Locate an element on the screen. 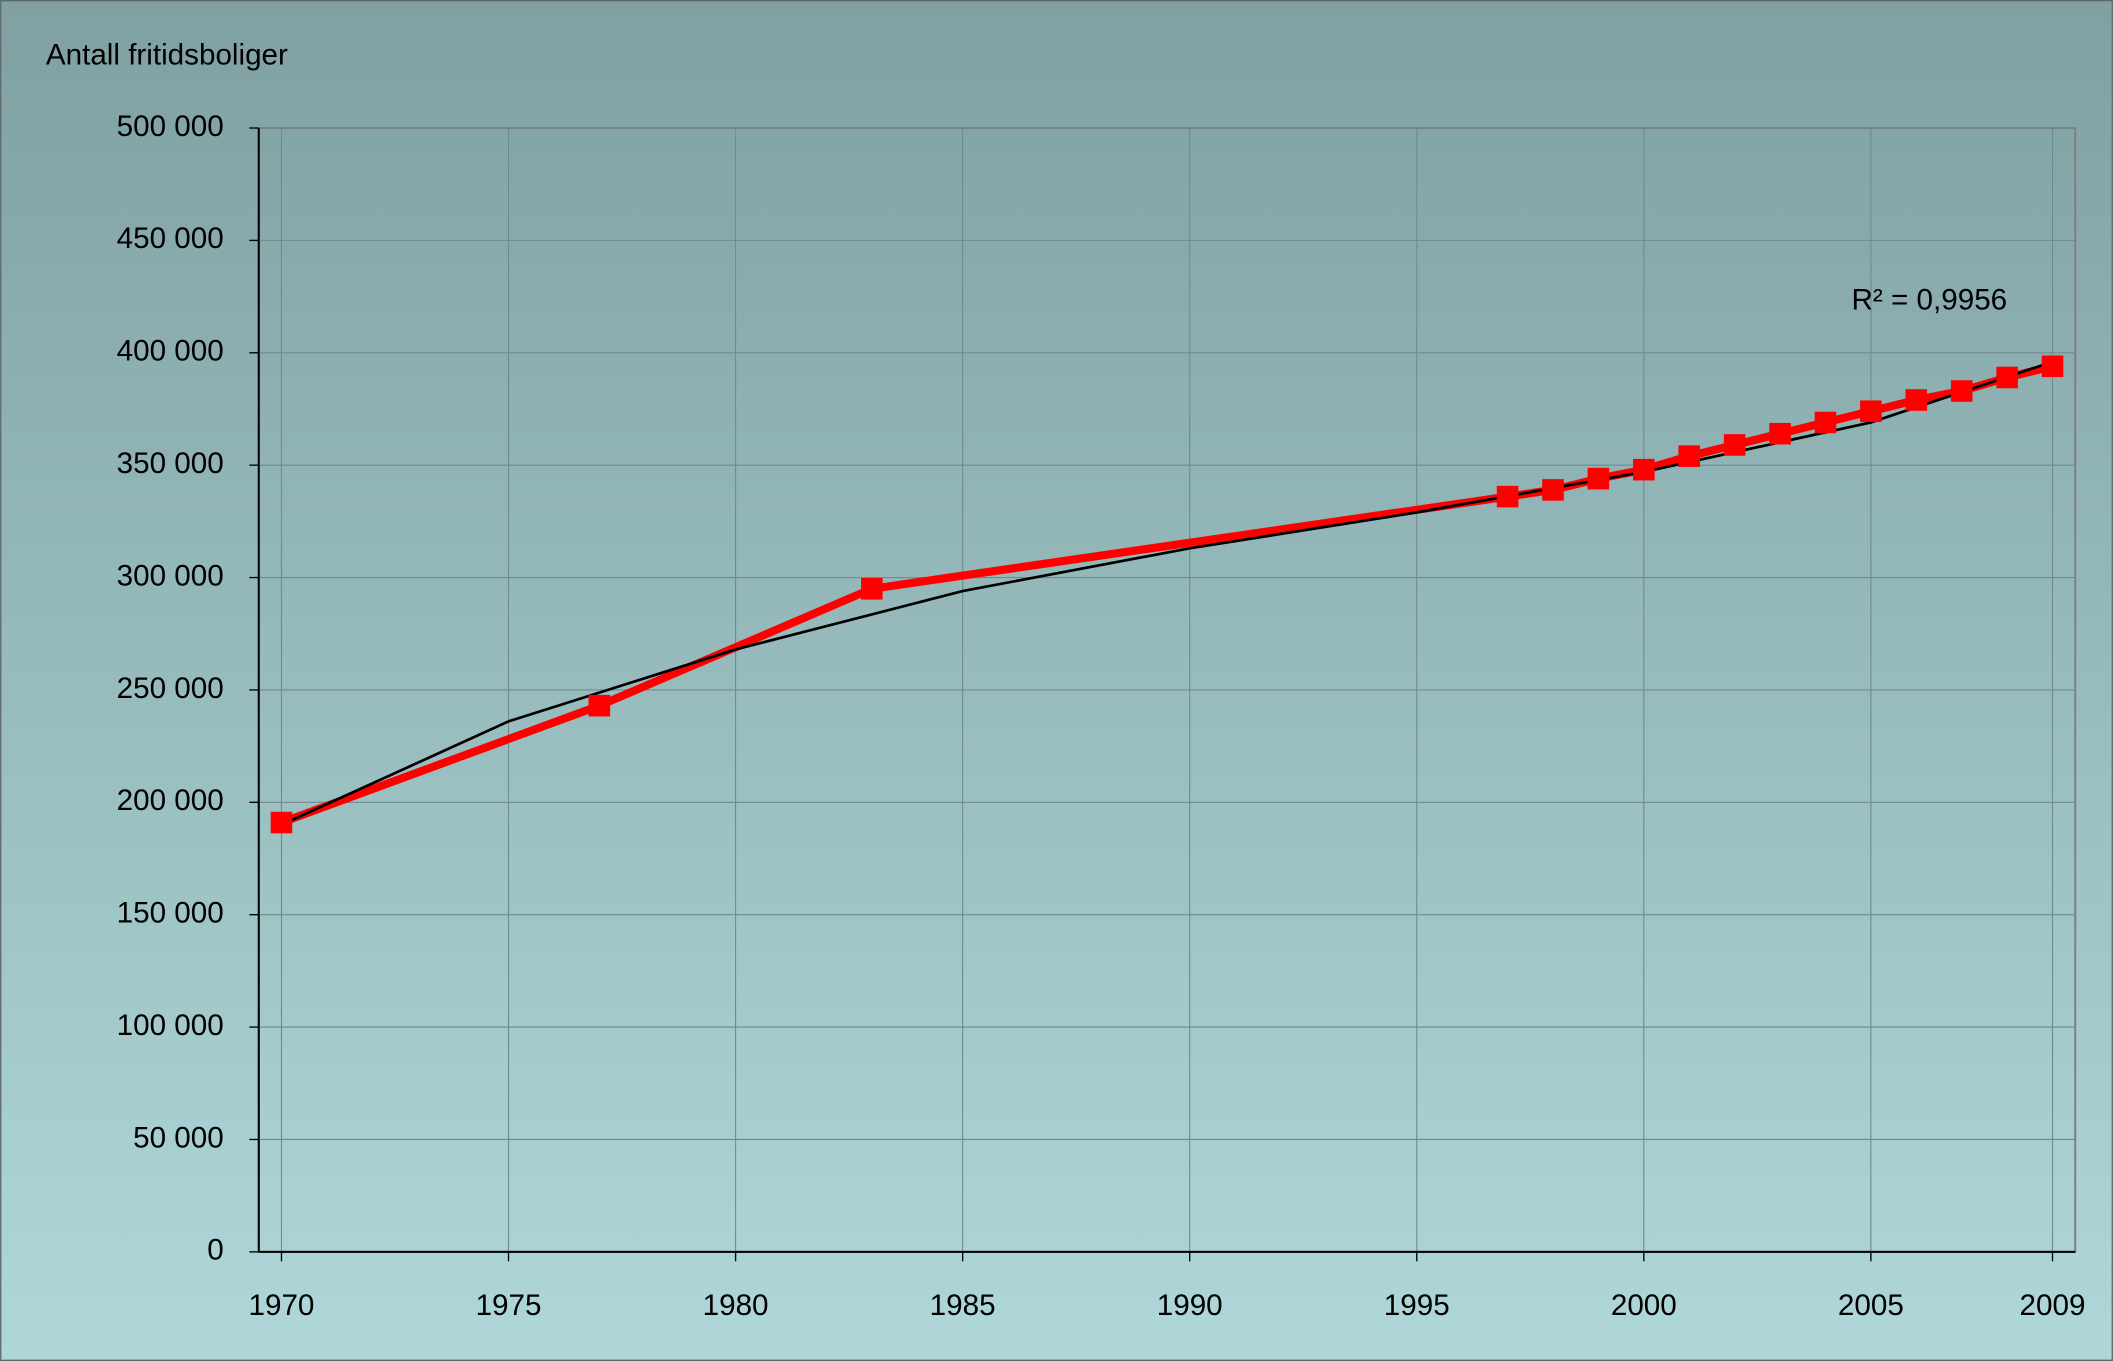 Image resolution: width=2113 pixels, height=1361 pixels. y-tick-label: 100 000 is located at coordinates (170, 1025).